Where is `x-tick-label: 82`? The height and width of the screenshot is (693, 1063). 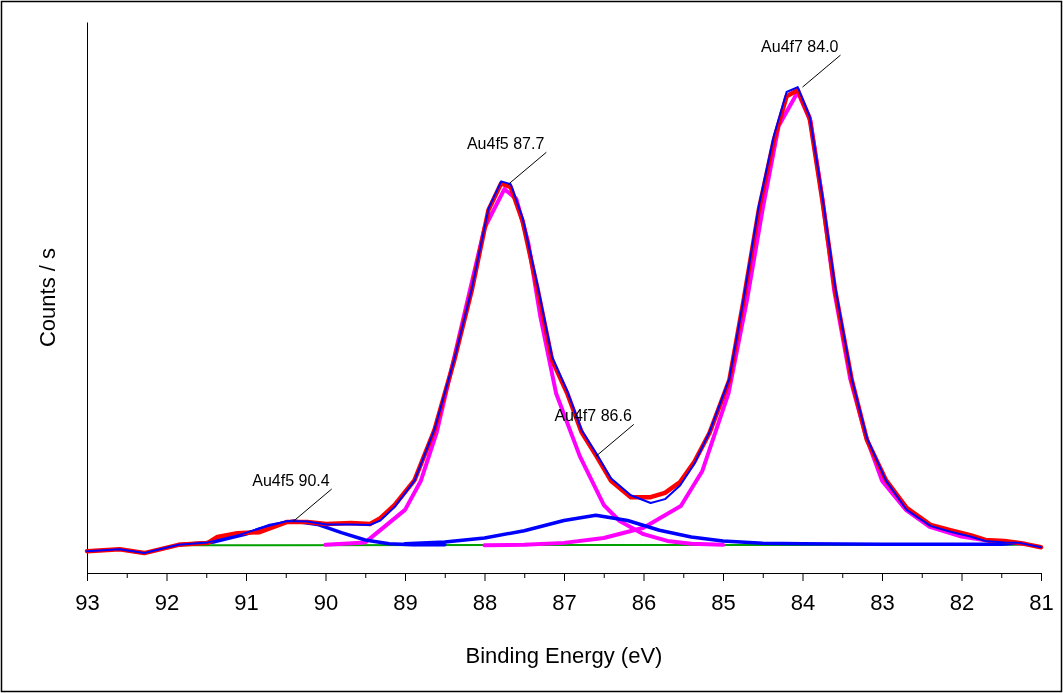
x-tick-label: 82 is located at coordinates (962, 603).